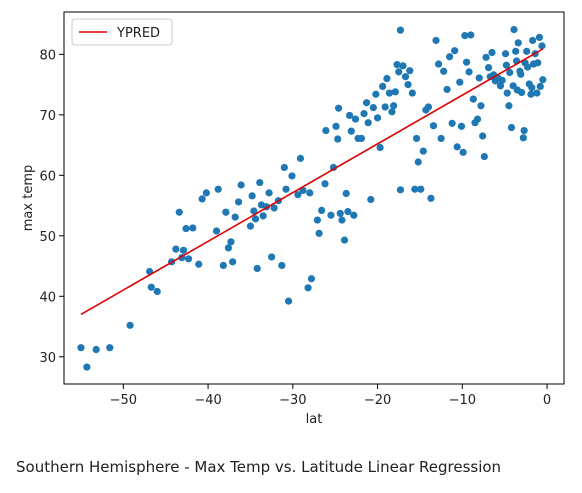  What do you see at coordinates (330, 396) in the screenshot?
I see `x-axis: −50 −40 −30 −20 −10 0` at bounding box center [330, 396].